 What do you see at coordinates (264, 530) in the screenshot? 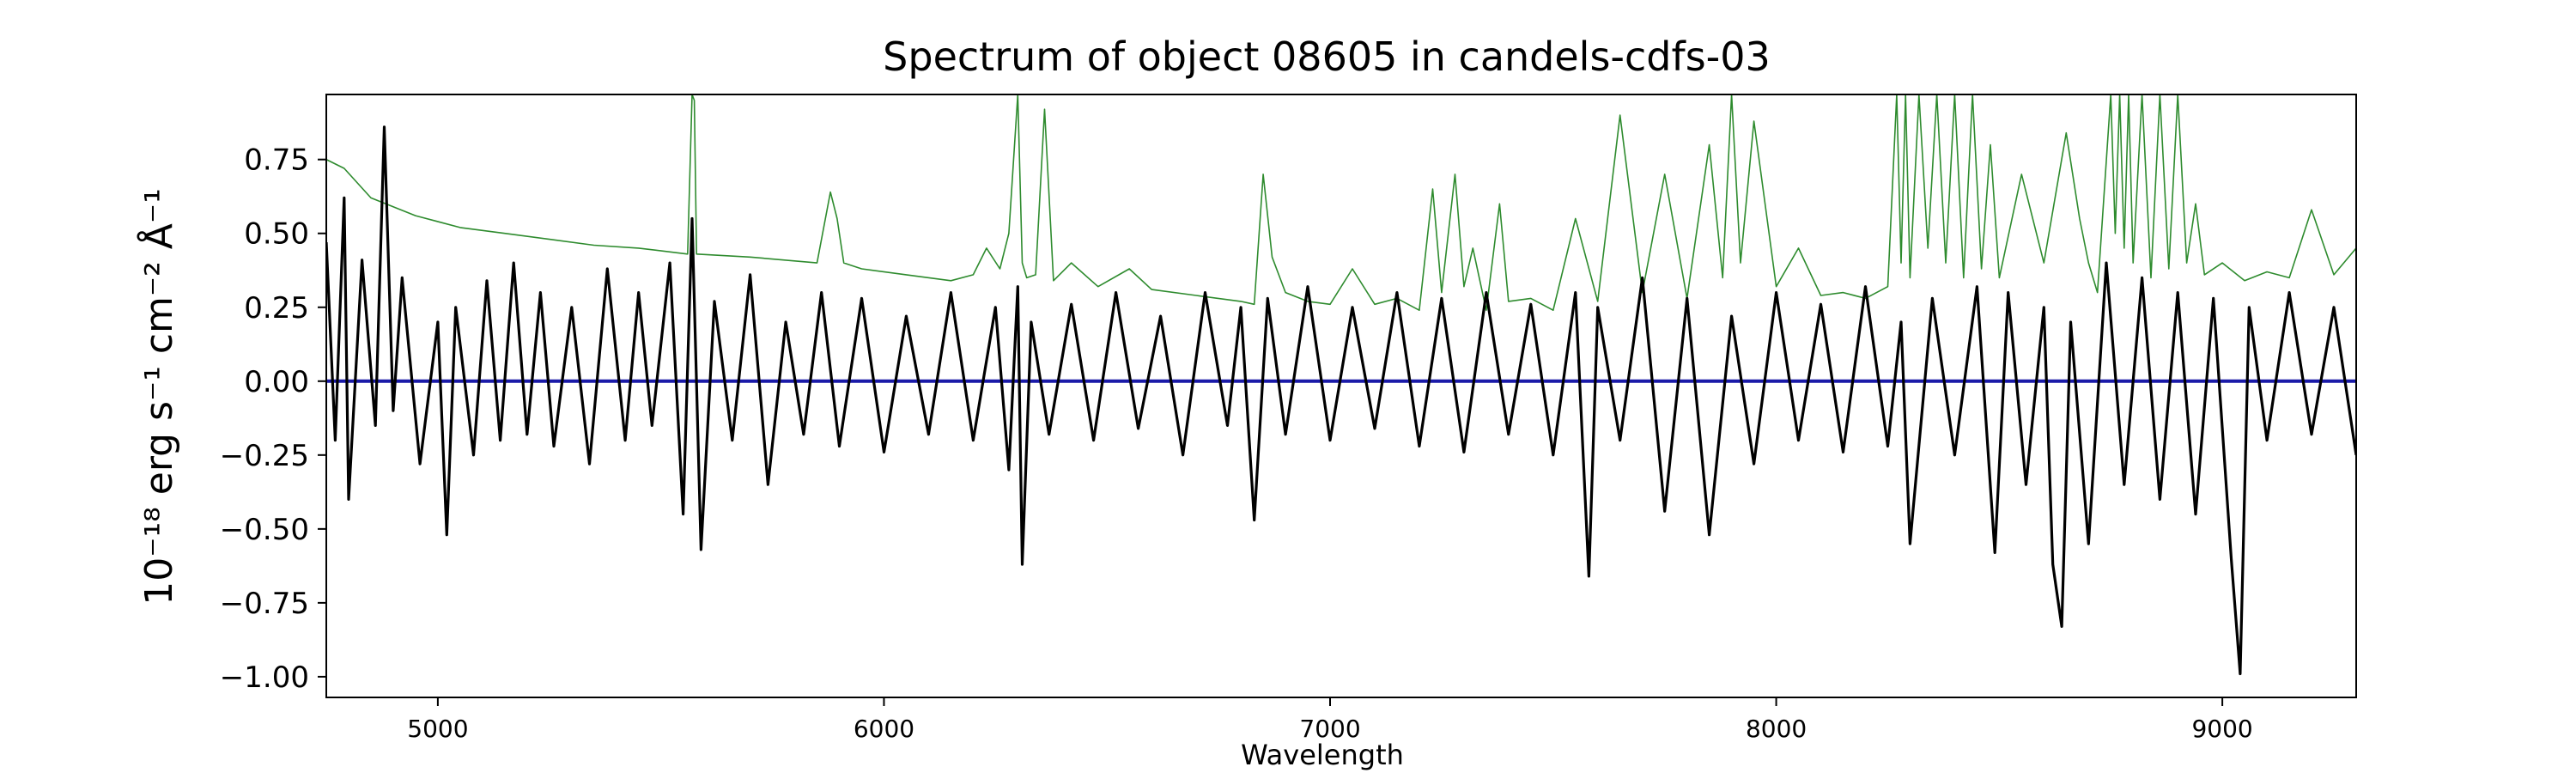
I see `y-tick-label: −0.50` at bounding box center [264, 530].